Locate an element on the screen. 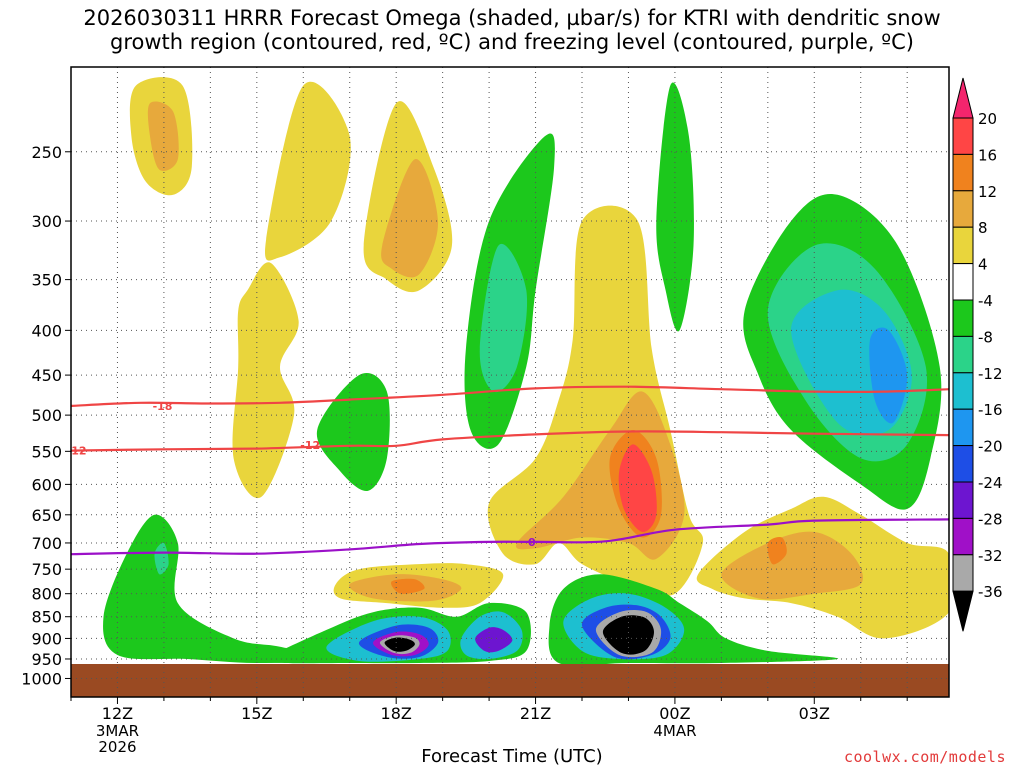 Image resolution: width=1024 pixels, height=768 pixels. x-tick-label: 00Z is located at coordinates (674, 713).